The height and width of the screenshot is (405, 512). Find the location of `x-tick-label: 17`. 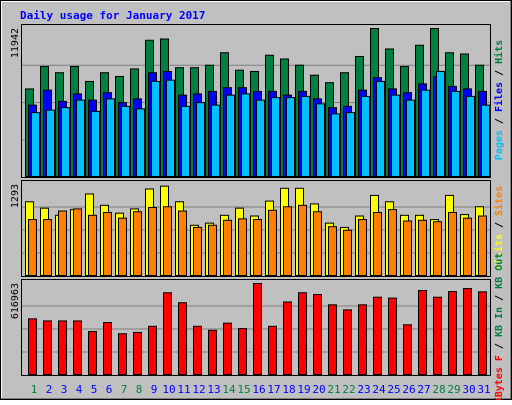

x-tick-label: 17 is located at coordinates (273, 389).